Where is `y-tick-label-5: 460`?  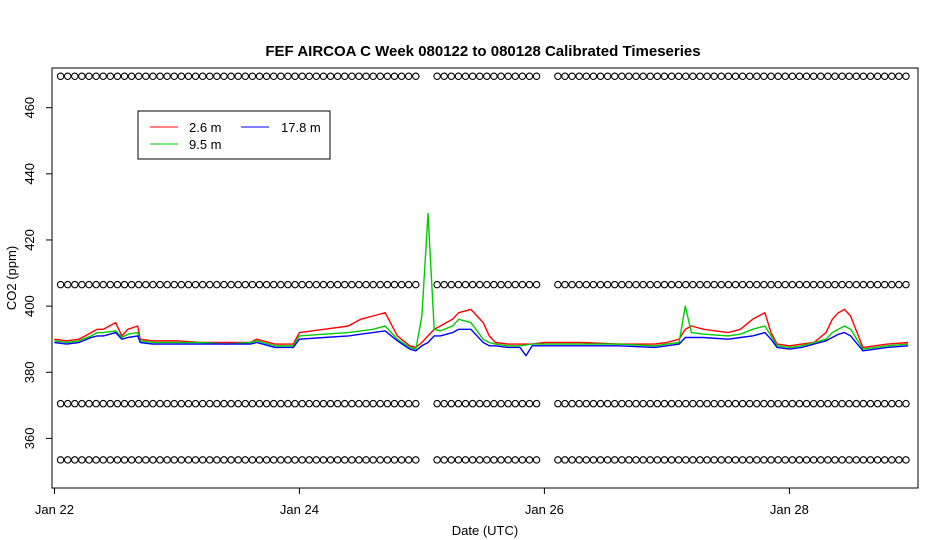
y-tick-label-5: 460 is located at coordinates (29, 108).